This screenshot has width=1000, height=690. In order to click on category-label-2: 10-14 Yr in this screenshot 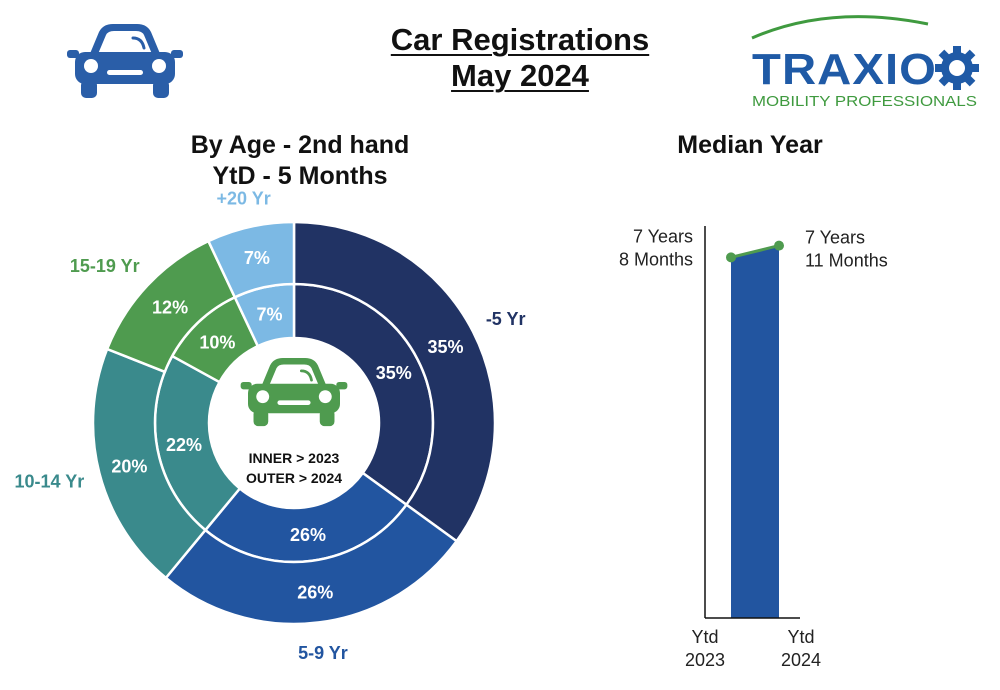, I will do `click(50, 481)`.